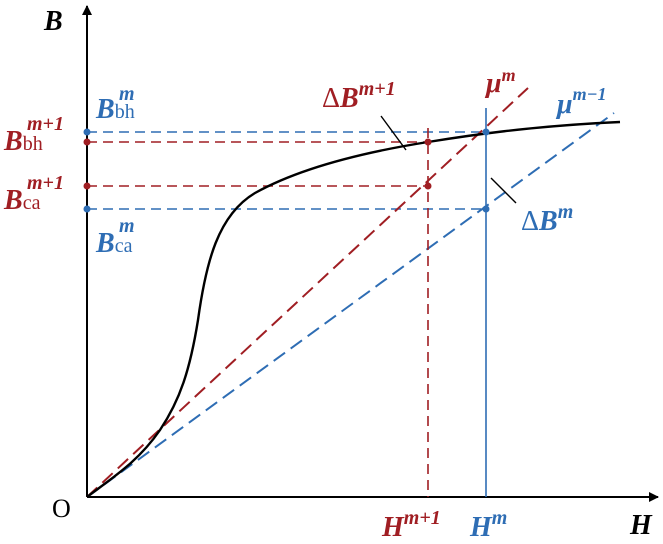 This screenshot has height=544, width=663. I want to click on b-ca-m-base: B, so click(105, 243).